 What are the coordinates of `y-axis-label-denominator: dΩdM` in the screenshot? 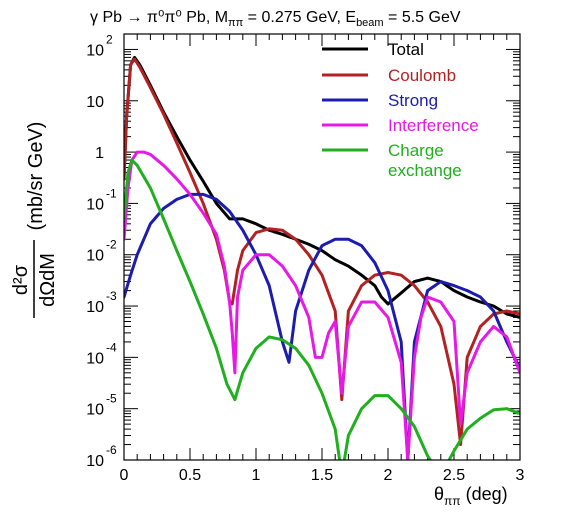 It's located at (48, 280).